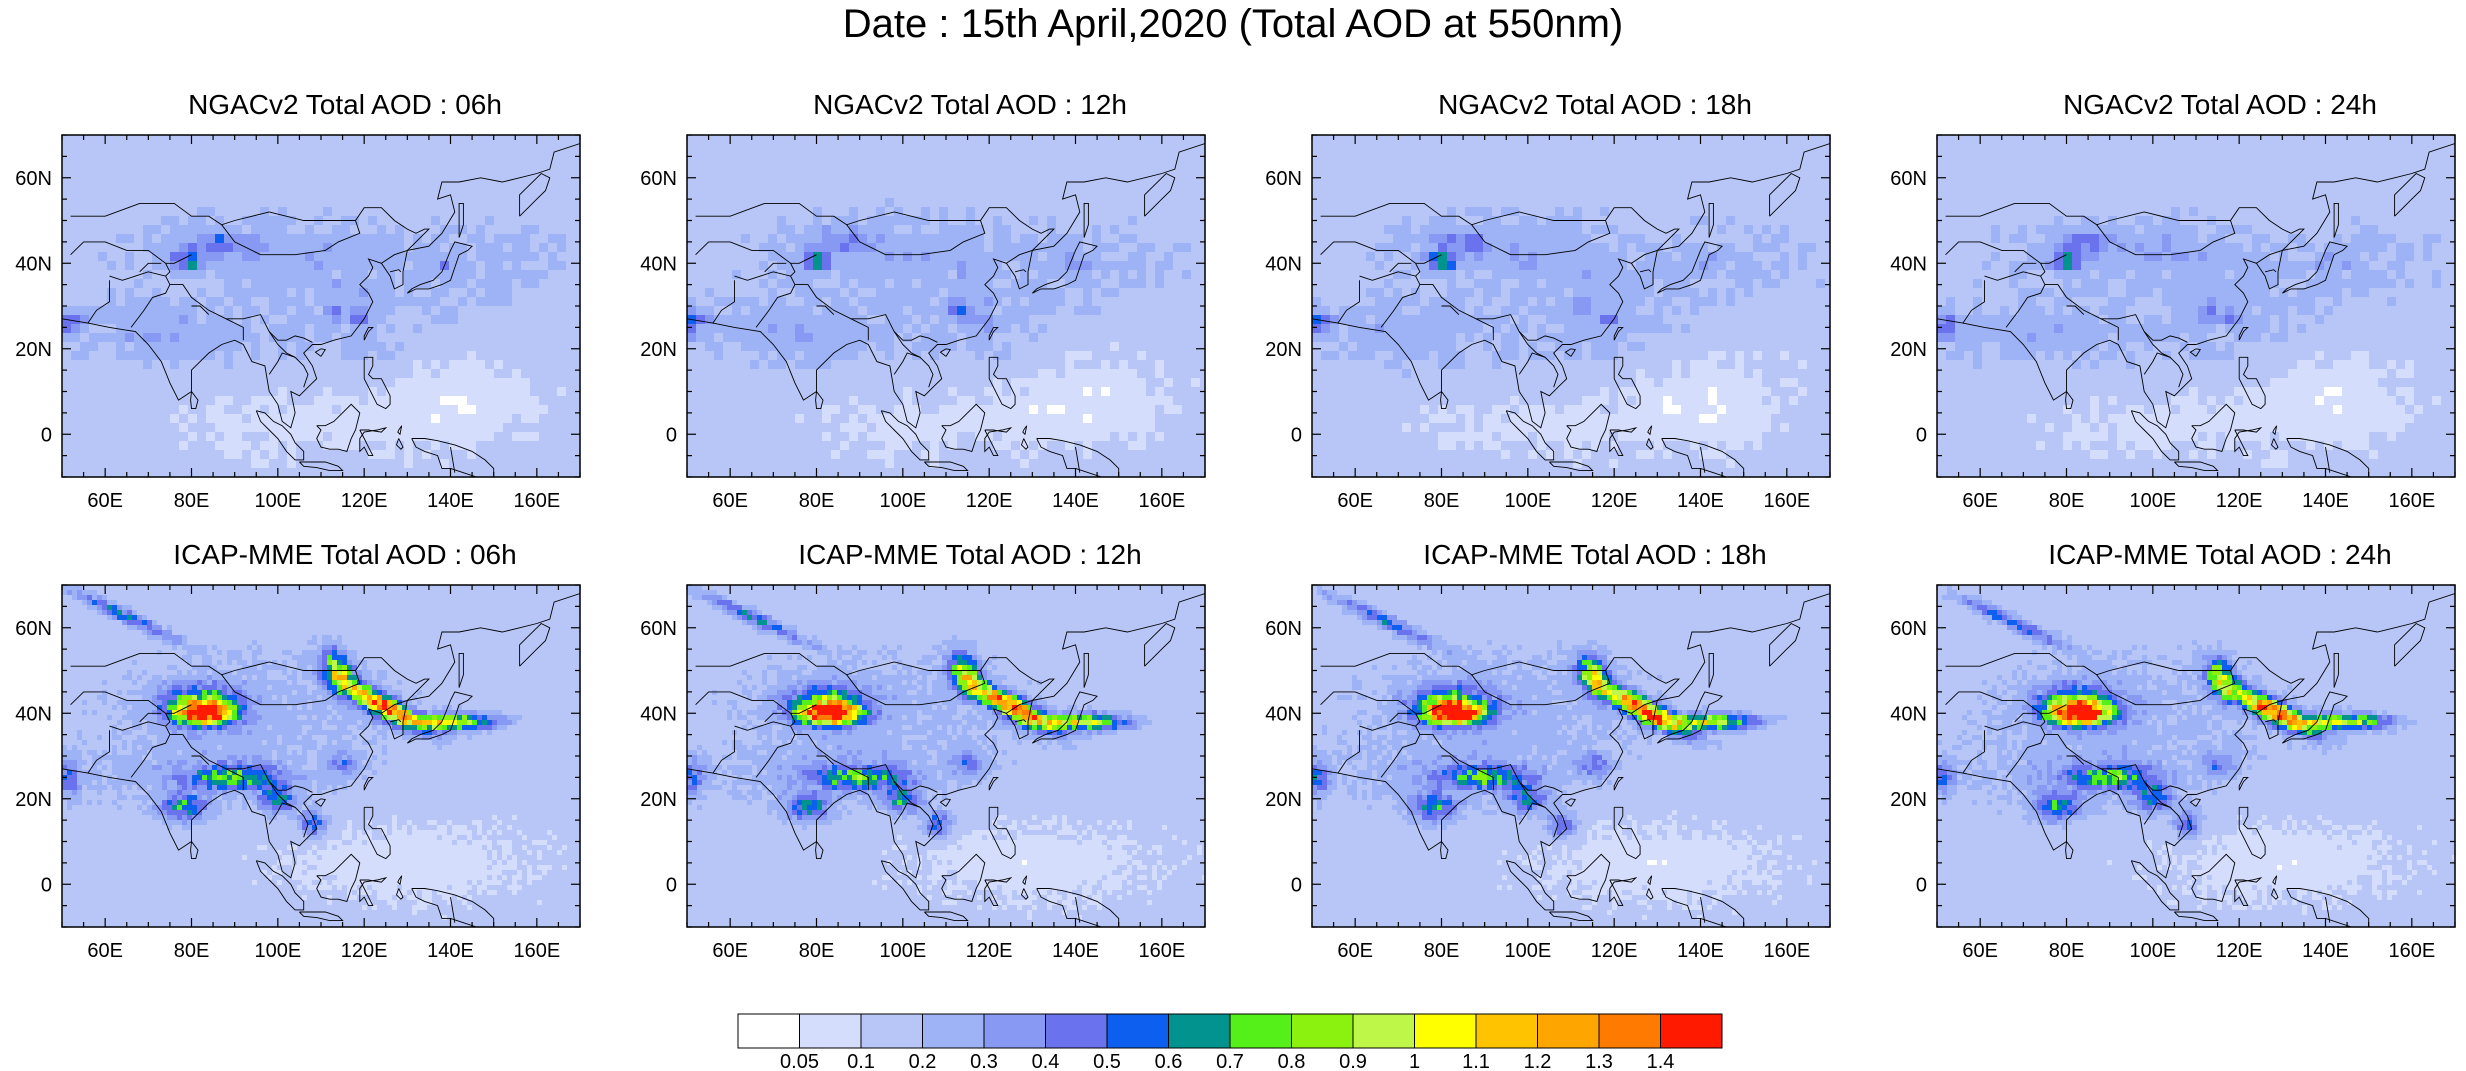  Describe the element at coordinates (1595, 555) in the screenshot. I see `panel-title: ICAP-MME Total AOD : 18h` at that location.